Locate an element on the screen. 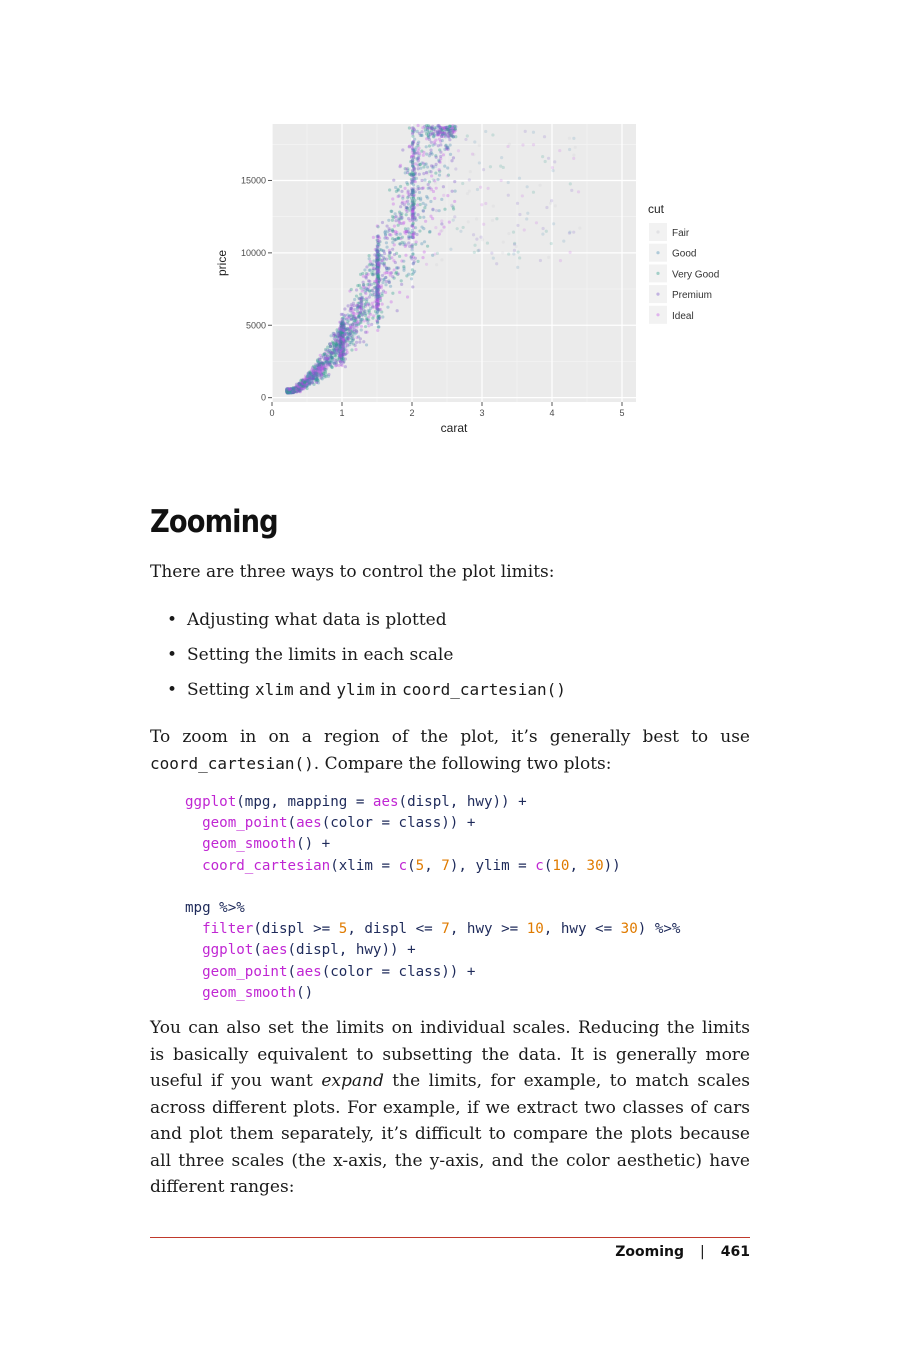  x-tick-label: 1 is located at coordinates (341, 413).